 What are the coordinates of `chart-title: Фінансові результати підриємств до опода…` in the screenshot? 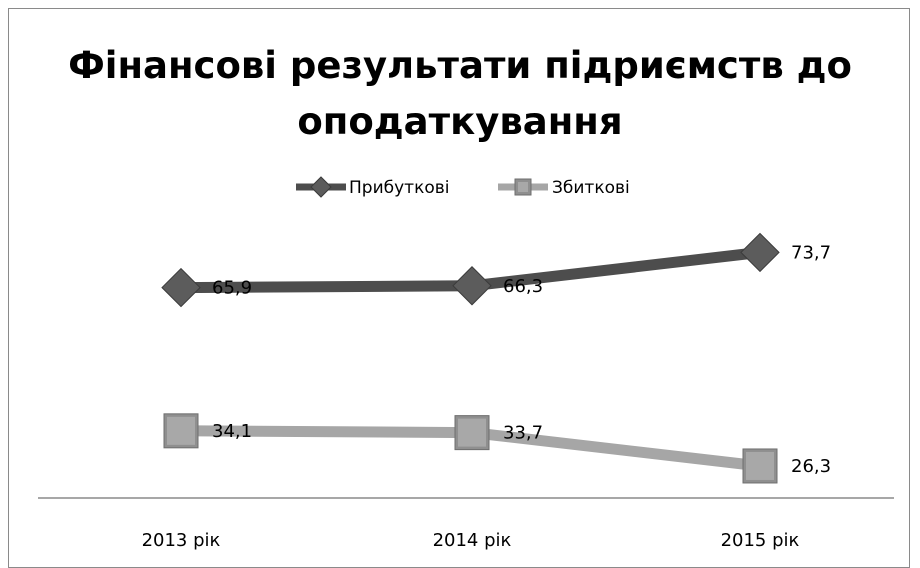 It's located at (460, 93).